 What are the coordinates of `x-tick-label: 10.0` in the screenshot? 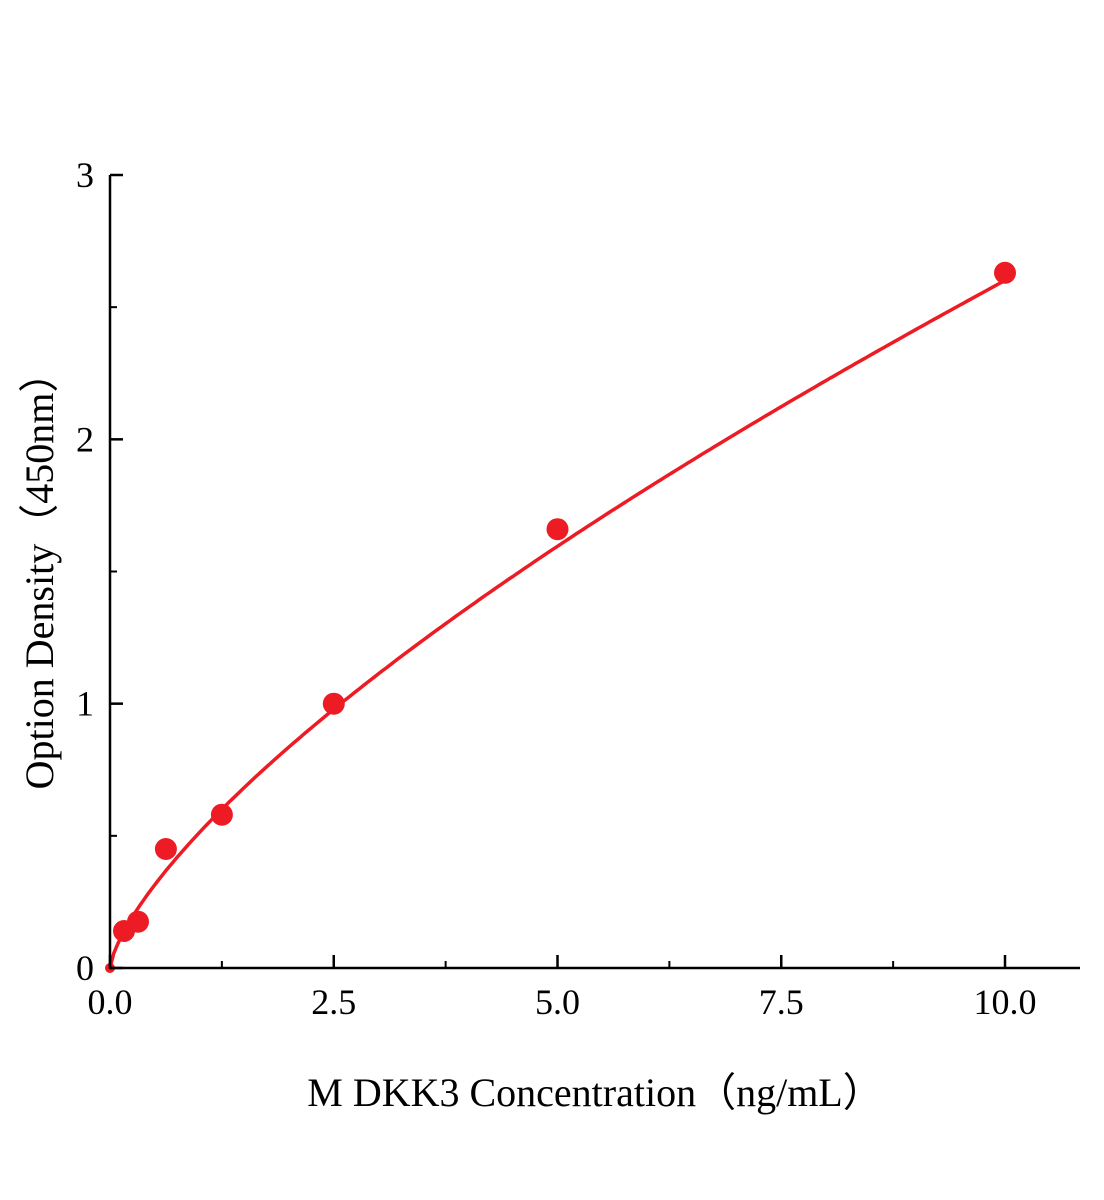 It's located at (1005, 1002).